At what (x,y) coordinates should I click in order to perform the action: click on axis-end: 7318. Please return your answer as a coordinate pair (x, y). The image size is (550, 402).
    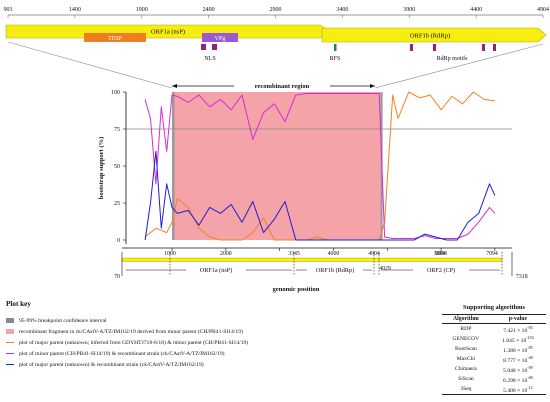
    Looking at the image, I should click on (522, 277).